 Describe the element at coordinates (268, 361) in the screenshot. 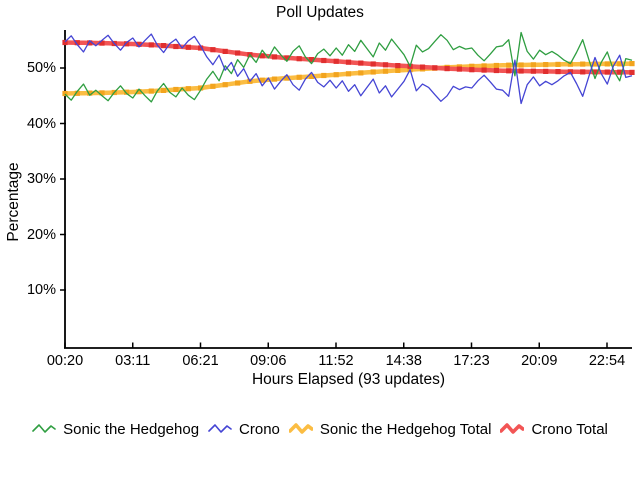

I see `x-tick-label: 09:06` at that location.